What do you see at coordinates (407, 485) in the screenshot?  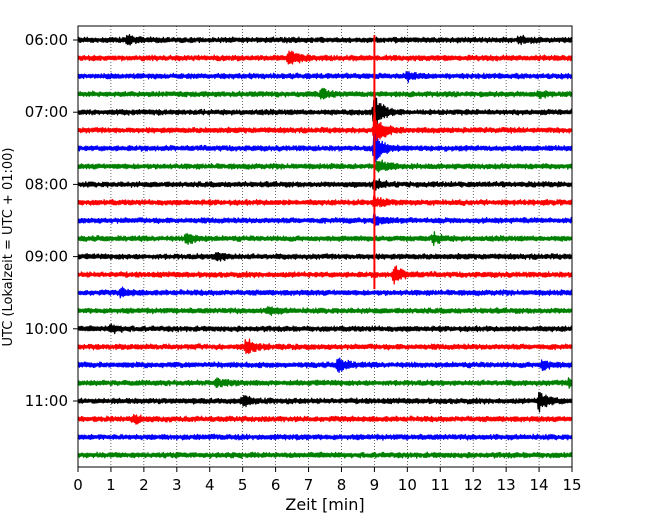 I see `x-tick-label: 10` at bounding box center [407, 485].